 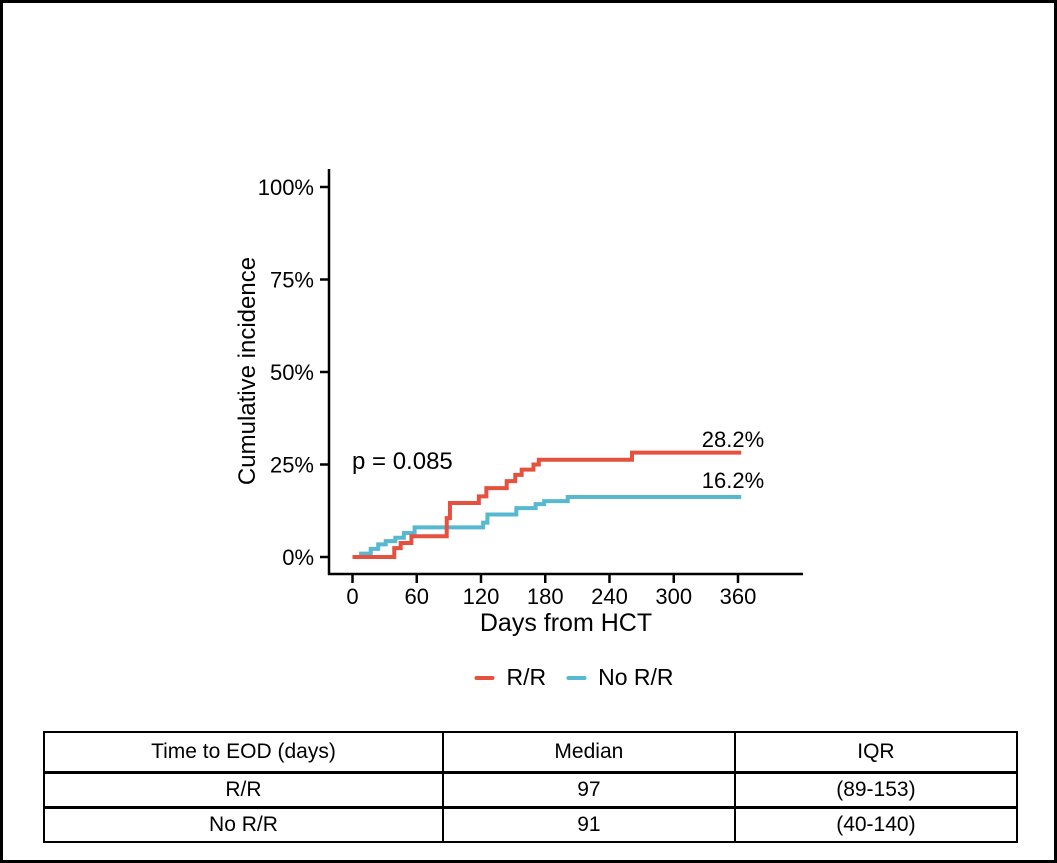 I want to click on rr-line-swatch-icon, so click(x=484, y=677).